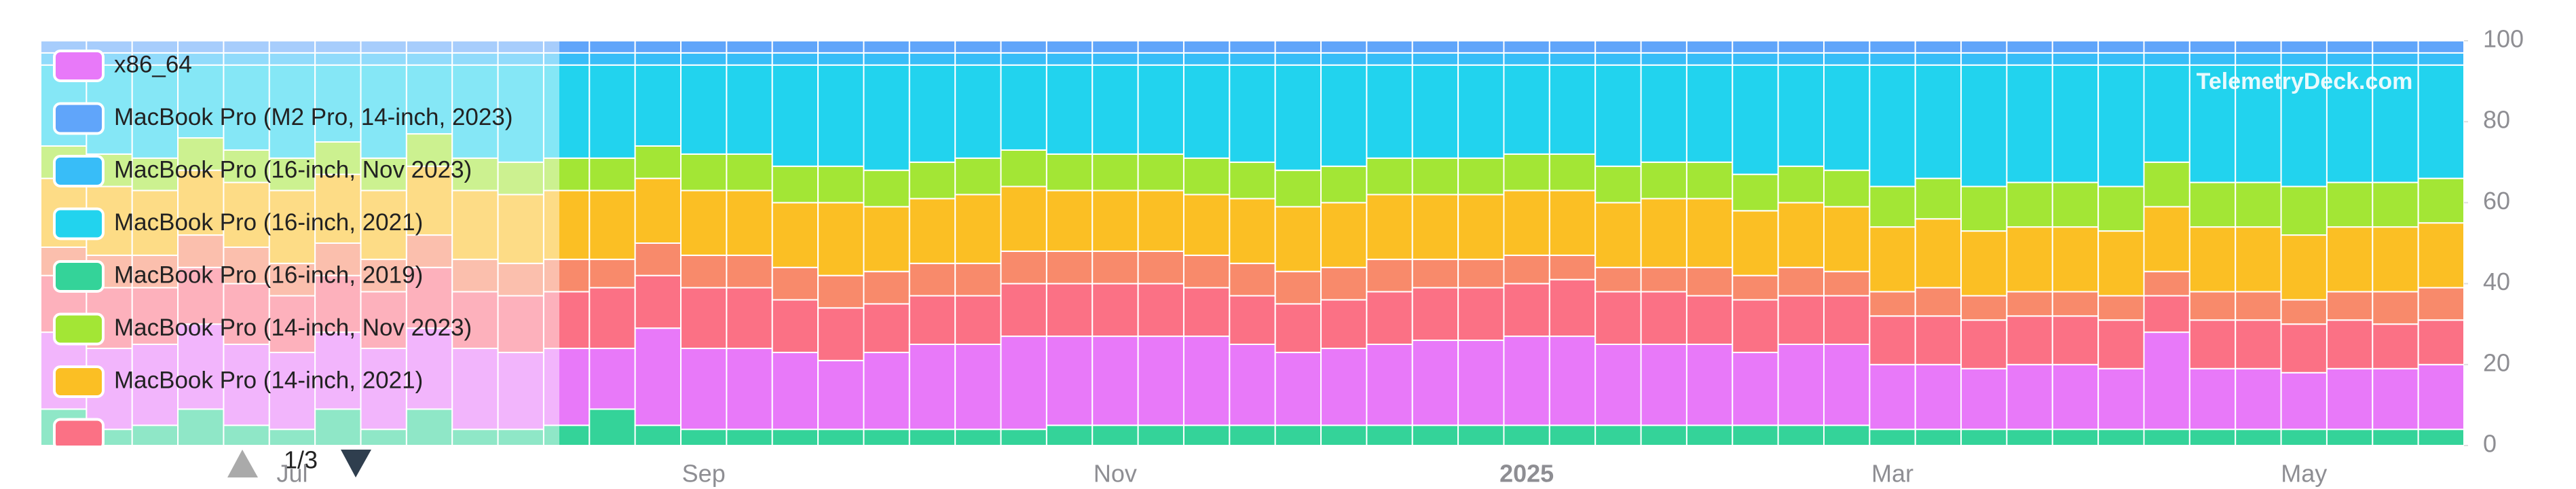 Image resolution: width=2576 pixels, height=489 pixels. What do you see at coordinates (2497, 201) in the screenshot?
I see `y-tick-label: 60` at bounding box center [2497, 201].